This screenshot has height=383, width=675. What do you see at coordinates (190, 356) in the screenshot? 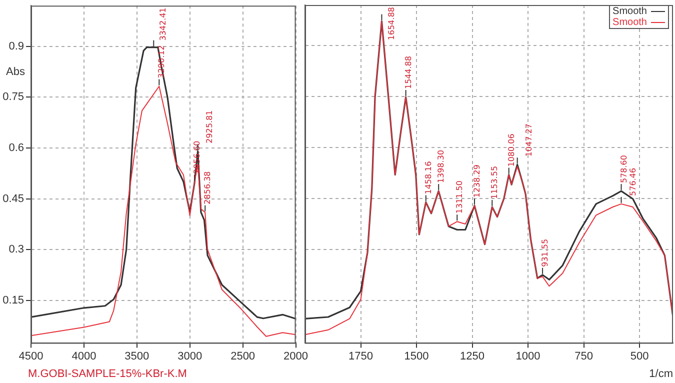
I see `x-tick-label: 3000` at bounding box center [190, 356].